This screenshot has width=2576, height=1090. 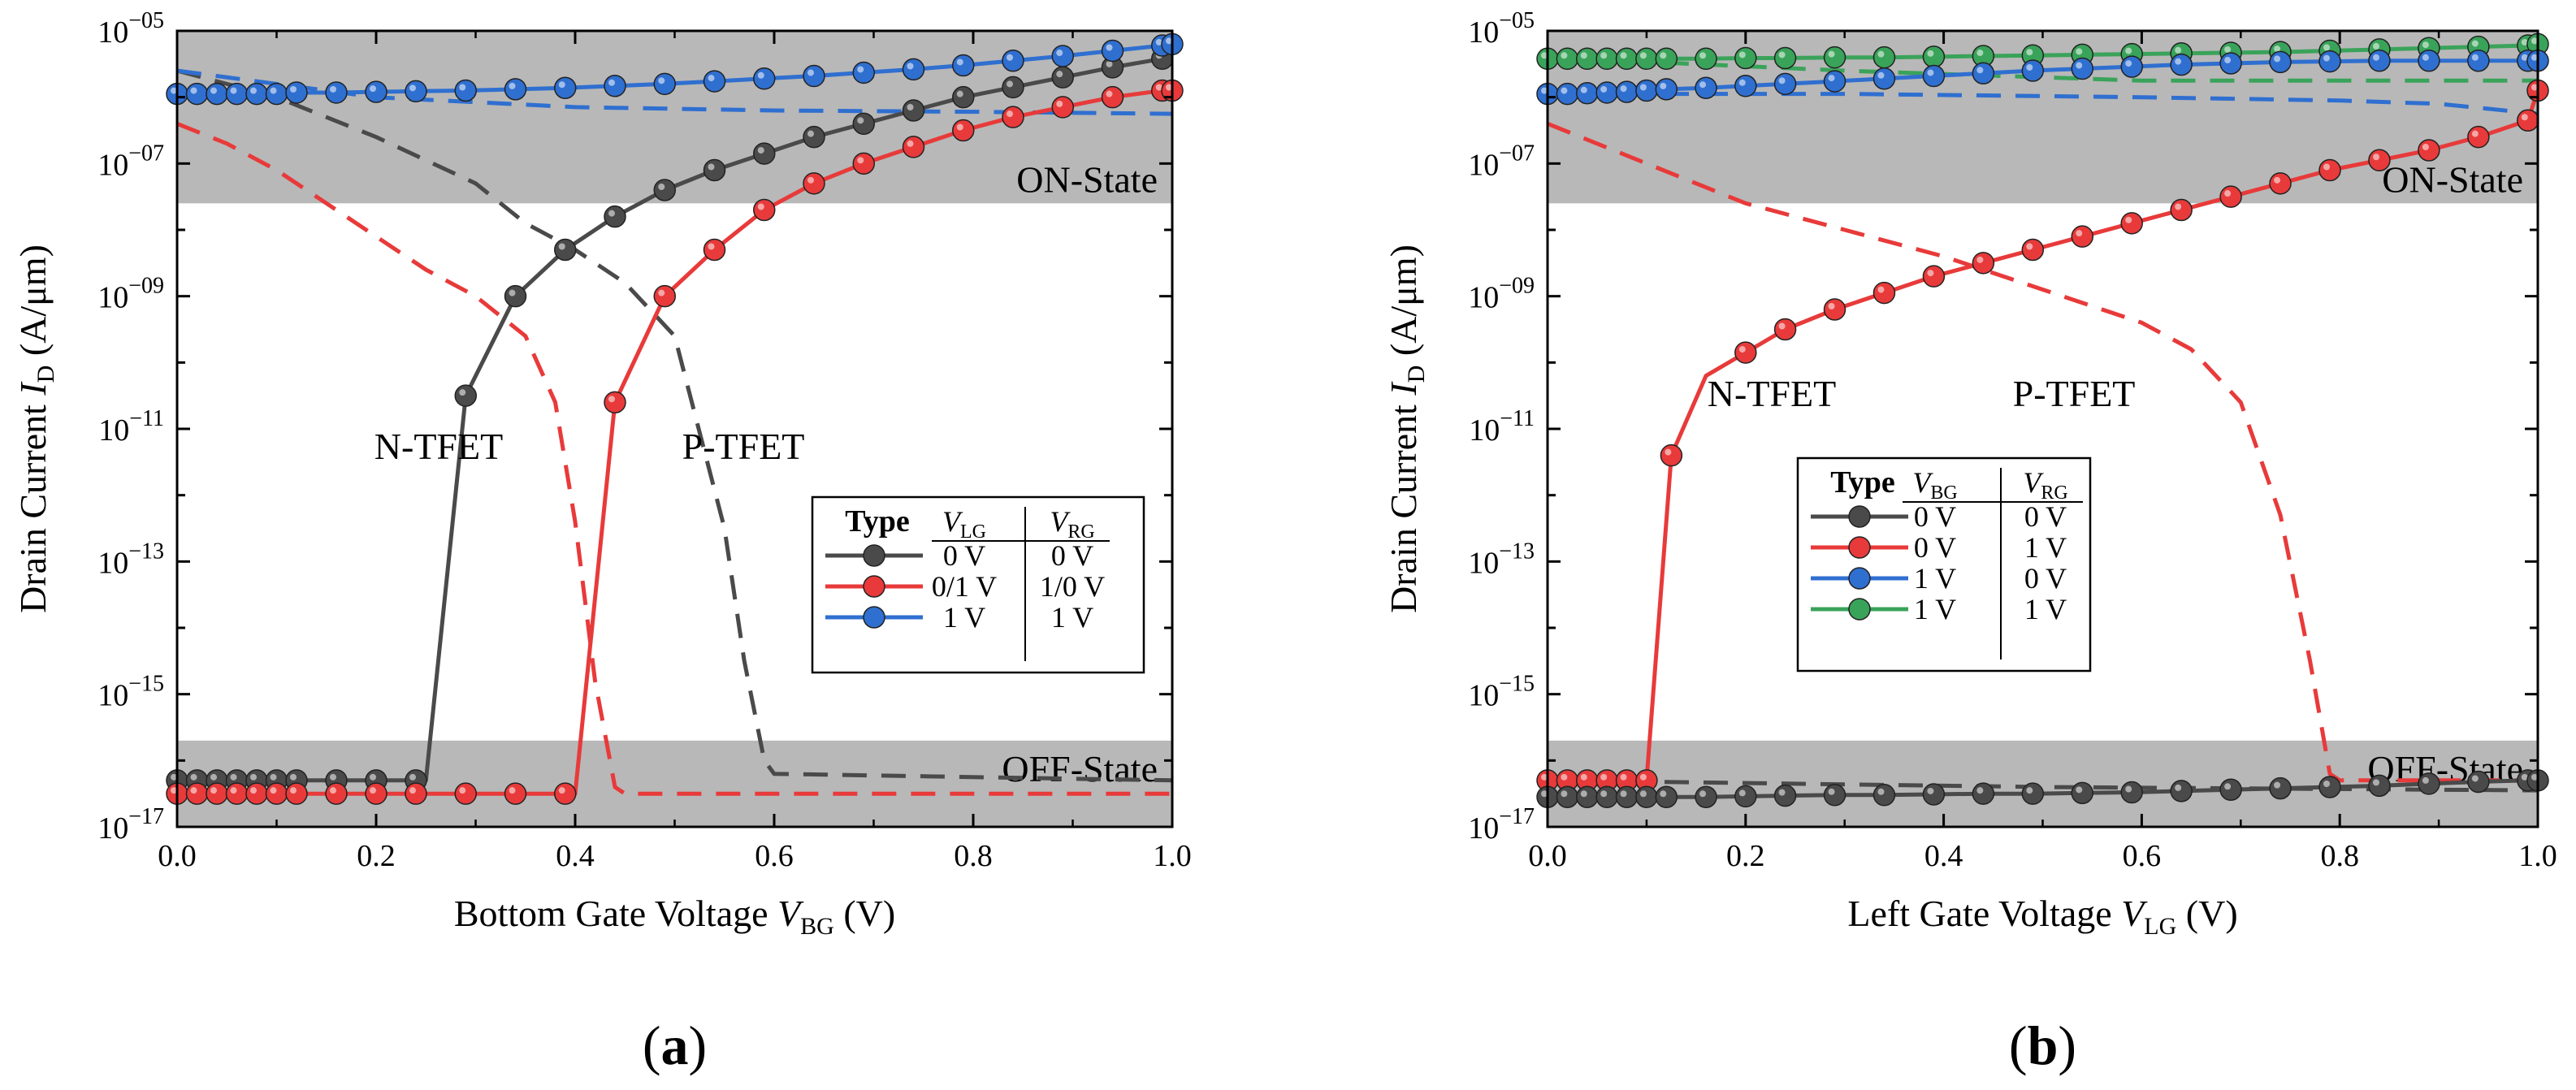 What do you see at coordinates (1943, 856) in the screenshot?
I see `x-tick-label: 0.4` at bounding box center [1943, 856].